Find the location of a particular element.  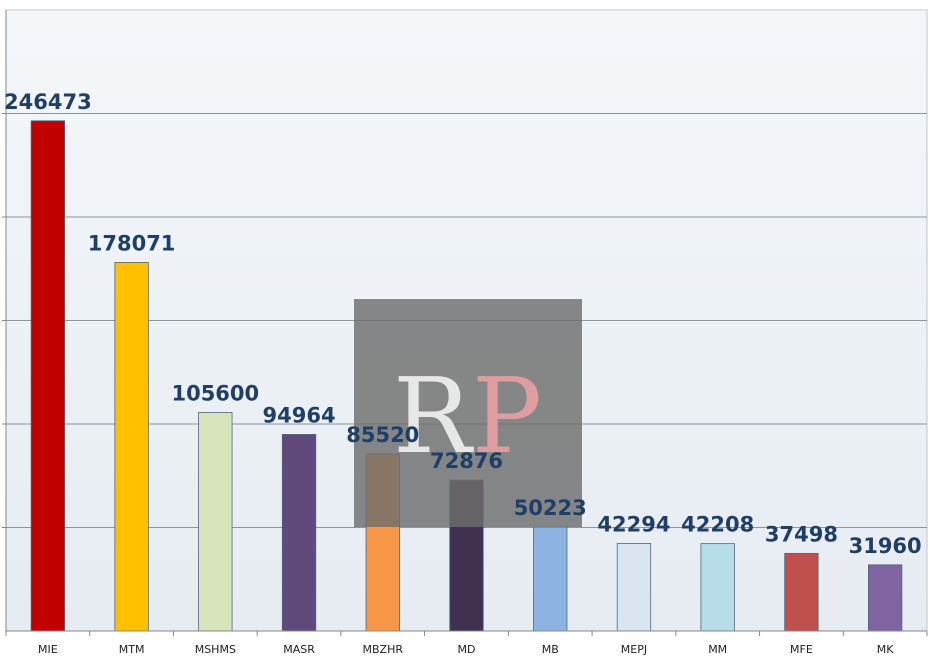

bar-mie is located at coordinates (48, 376).